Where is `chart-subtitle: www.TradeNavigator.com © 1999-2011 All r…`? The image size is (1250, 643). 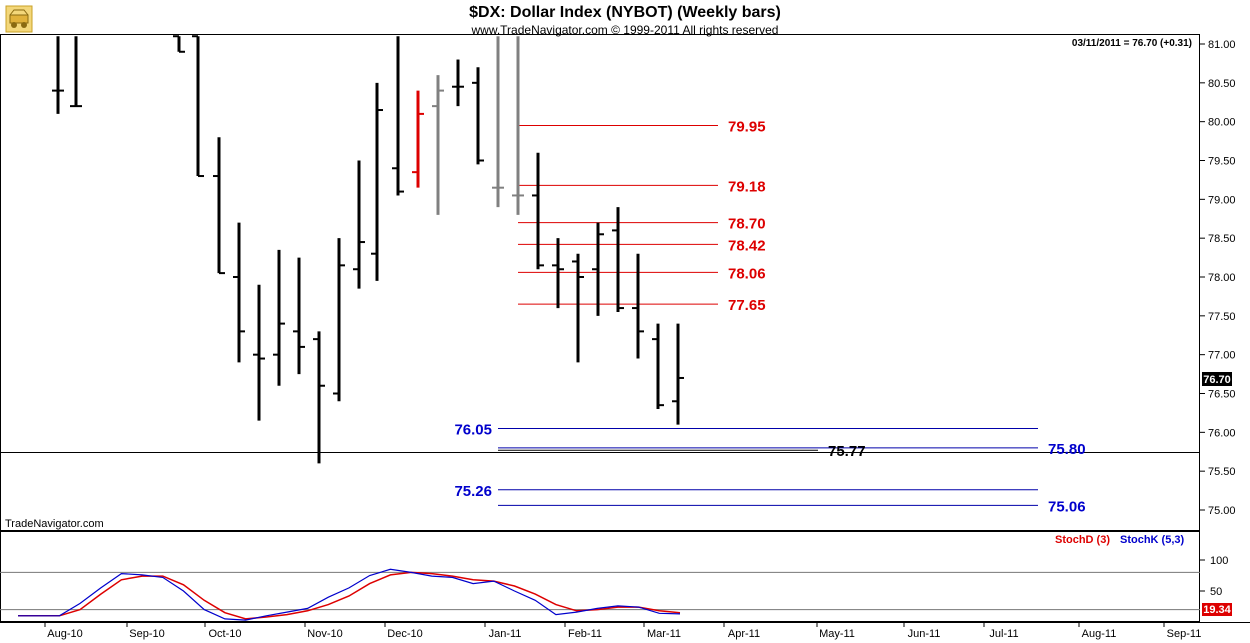 chart-subtitle: www.TradeNavigator.com © 1999-2011 All r… is located at coordinates (625, 30).